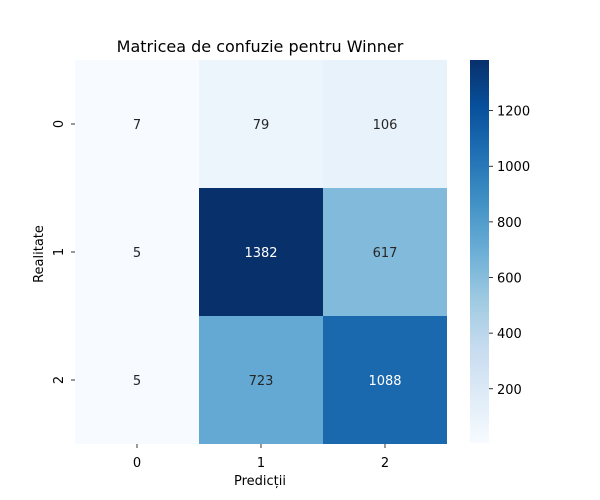 This screenshot has width=600, height=500. I want to click on x-tick-label: 1, so click(261, 463).